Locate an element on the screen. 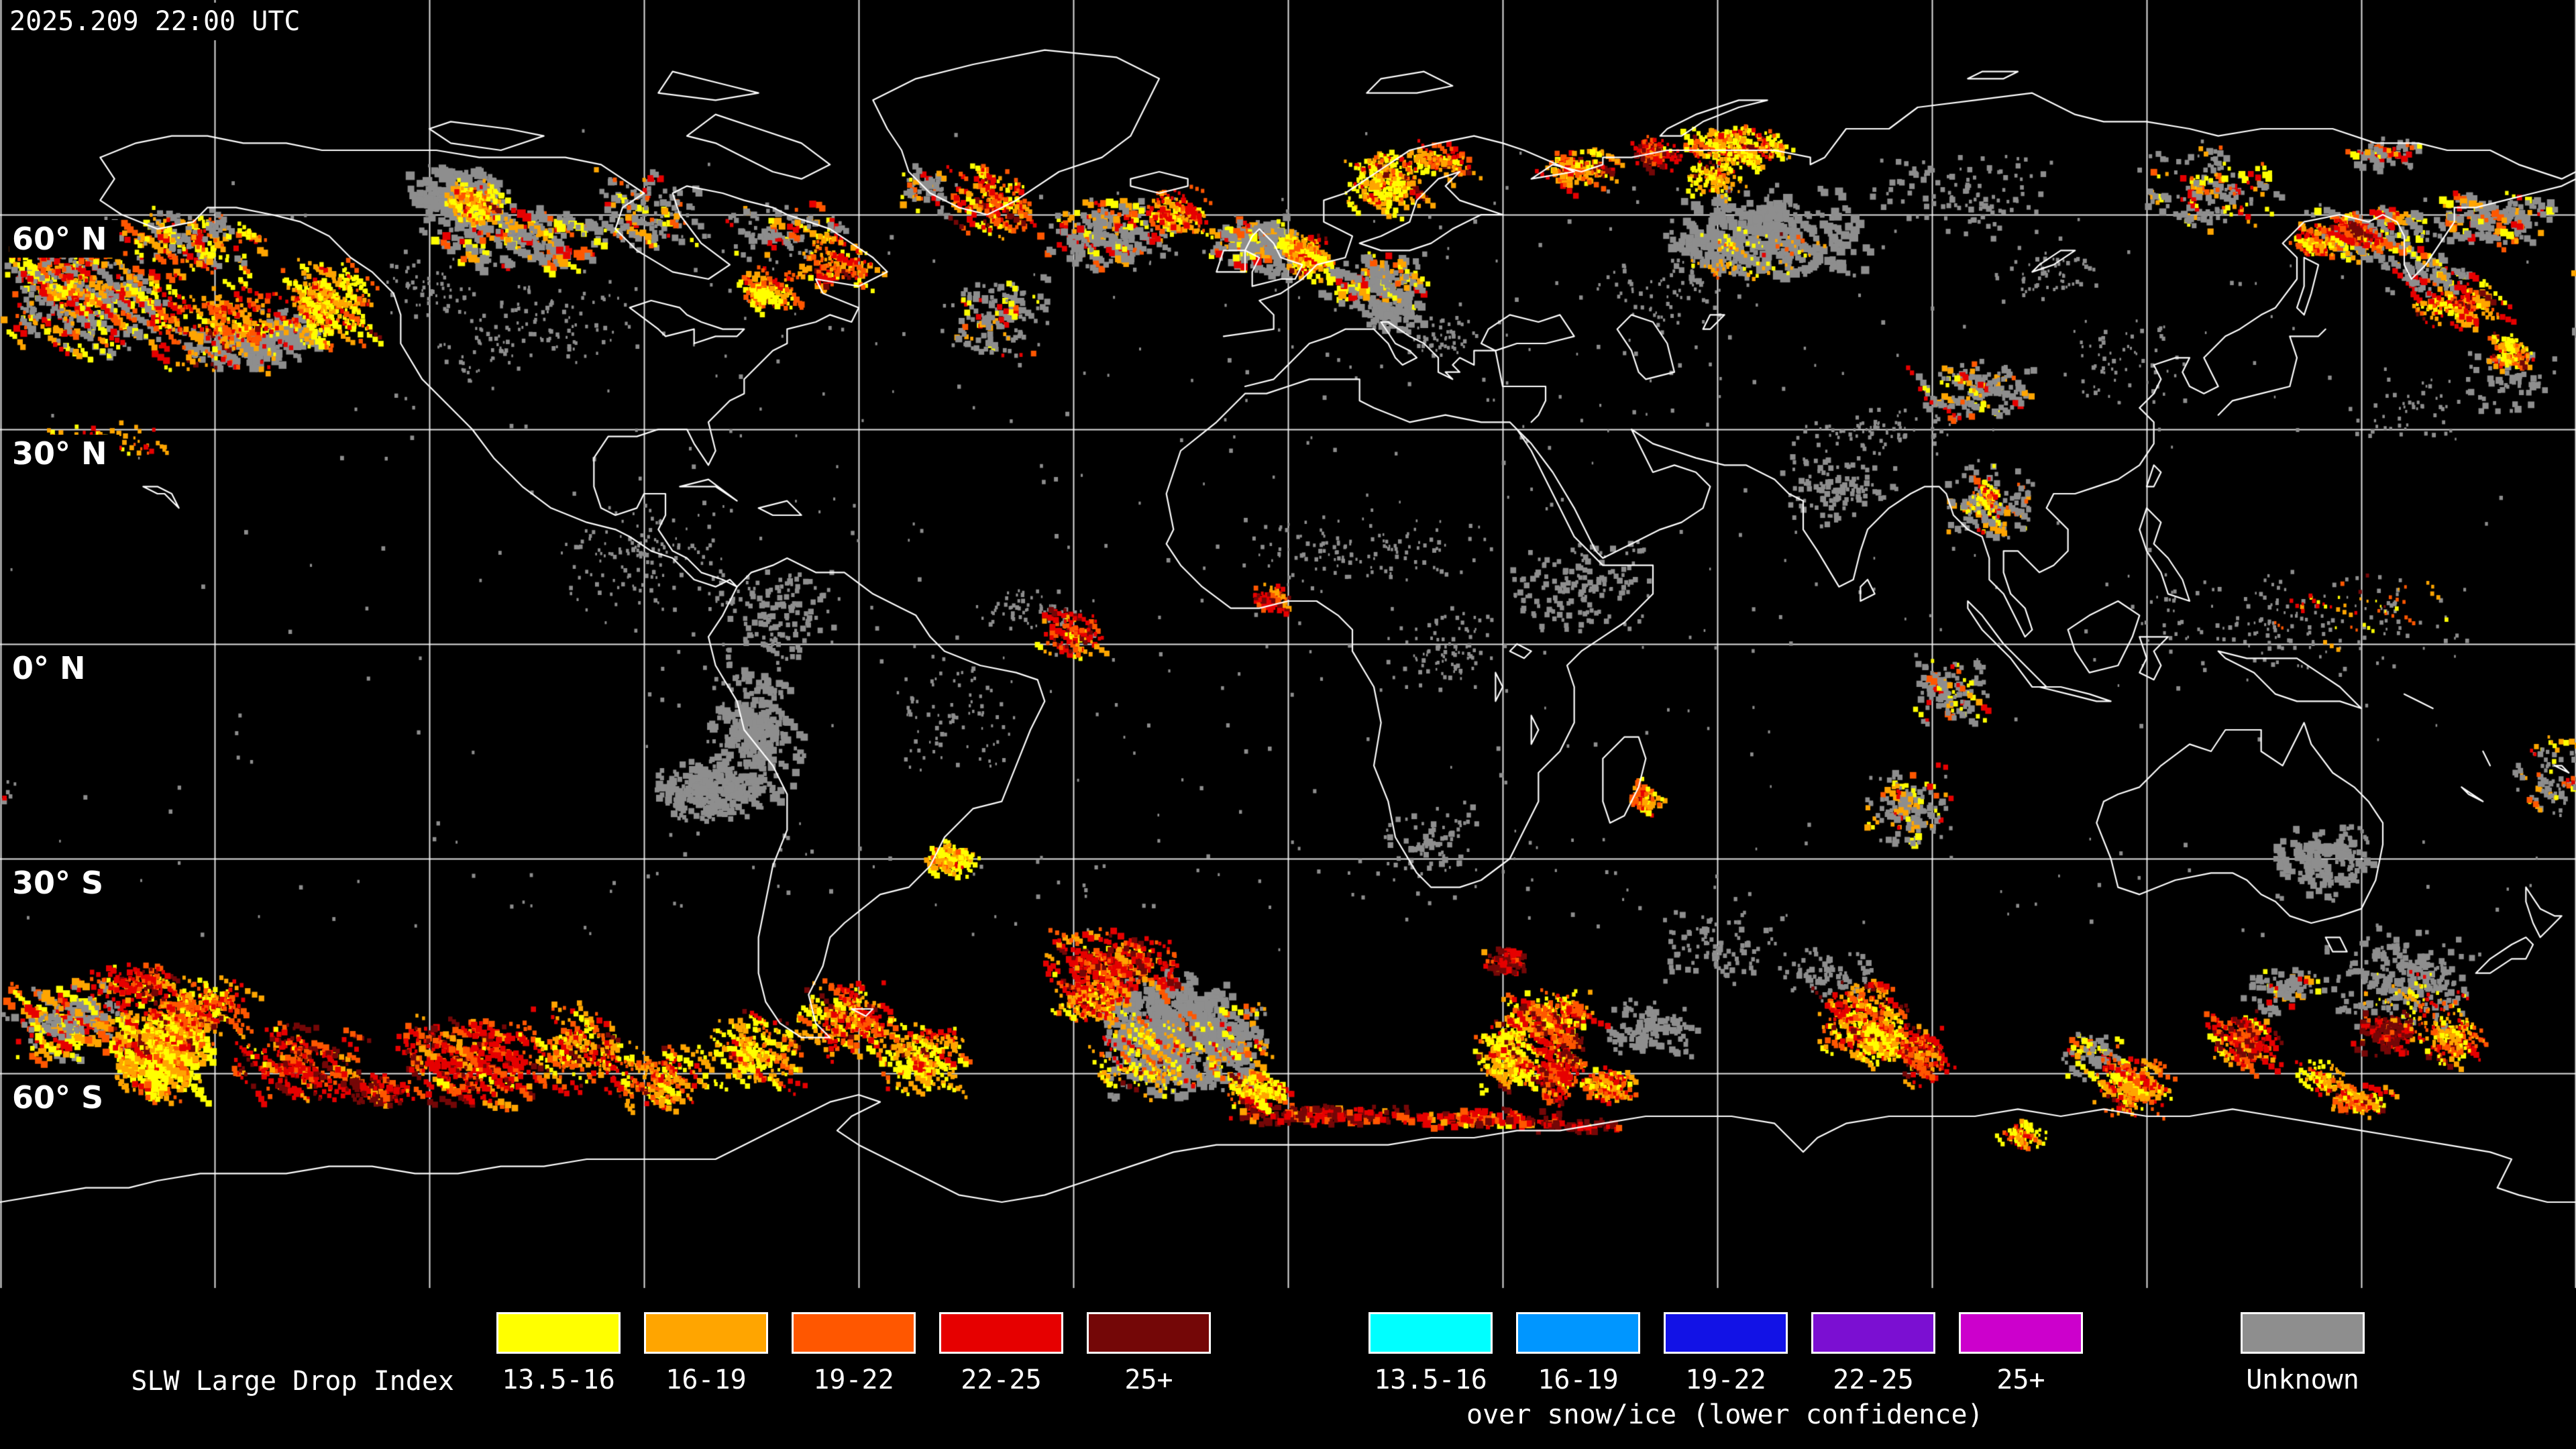 Image resolution: width=2576 pixels, height=1449 pixels. legend-ice-bin-label: 22-25 is located at coordinates (1873, 1379).